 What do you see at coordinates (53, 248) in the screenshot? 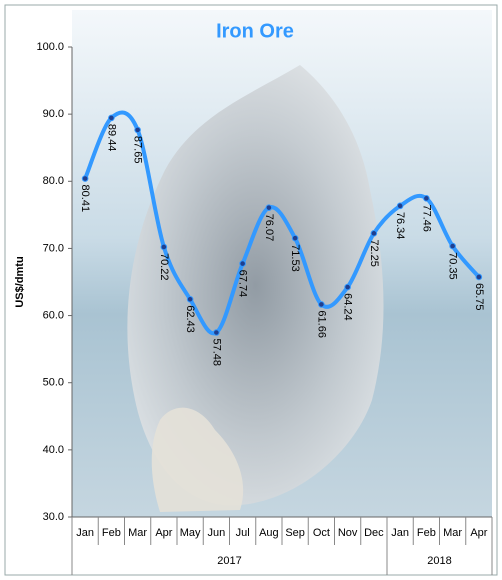
I see `y-tick-label: 70.0` at bounding box center [53, 248].